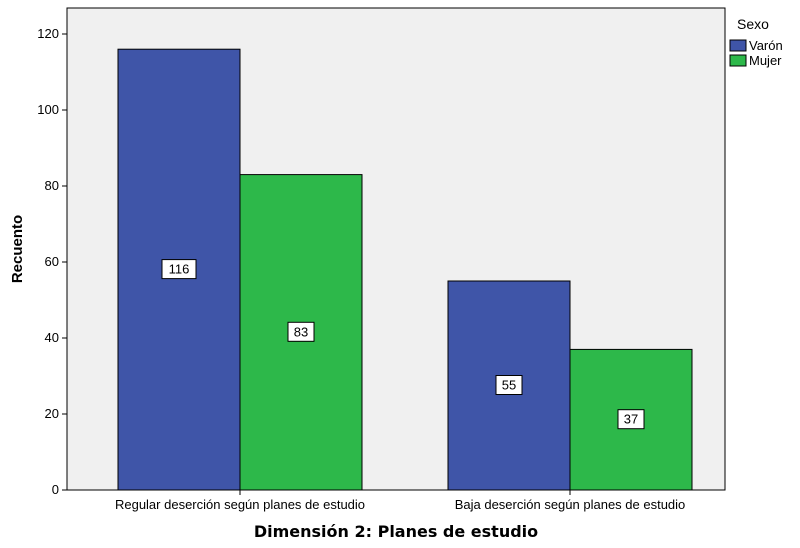 Image resolution: width=800 pixels, height=548 pixels. Describe the element at coordinates (738, 45) in the screenshot. I see `legend-swatch-varon` at that location.